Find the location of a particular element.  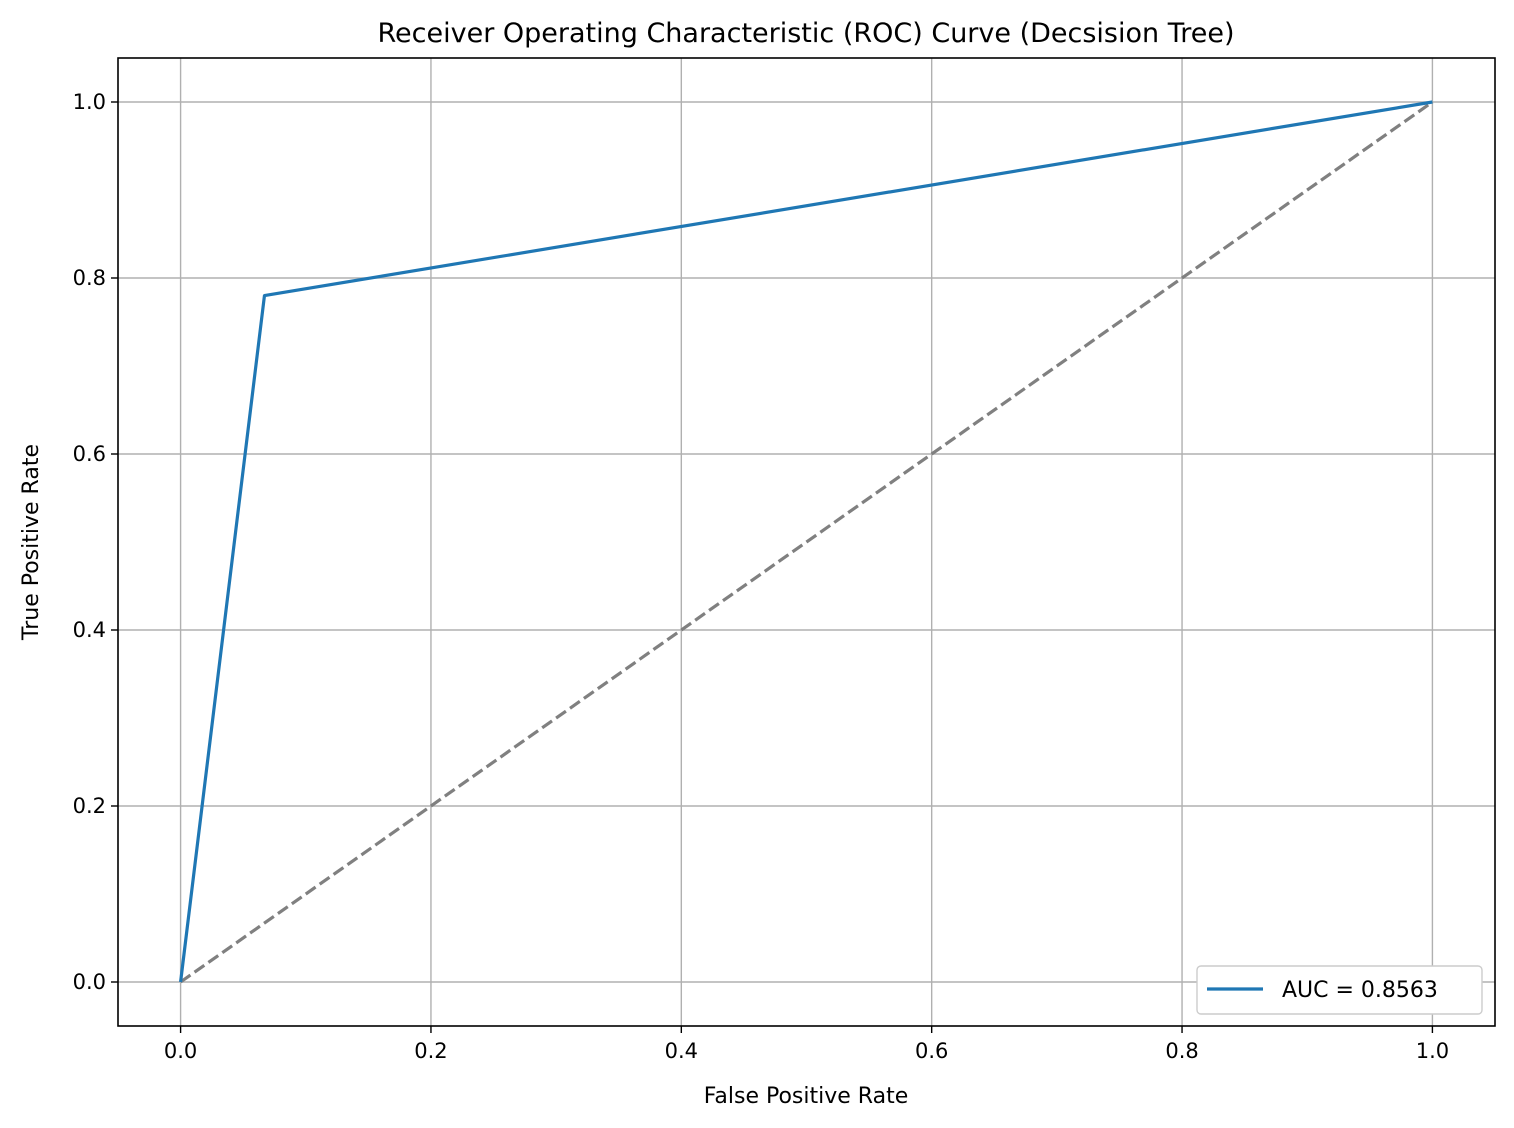

legend: AUC = 0.8563 is located at coordinates (1339, 990).